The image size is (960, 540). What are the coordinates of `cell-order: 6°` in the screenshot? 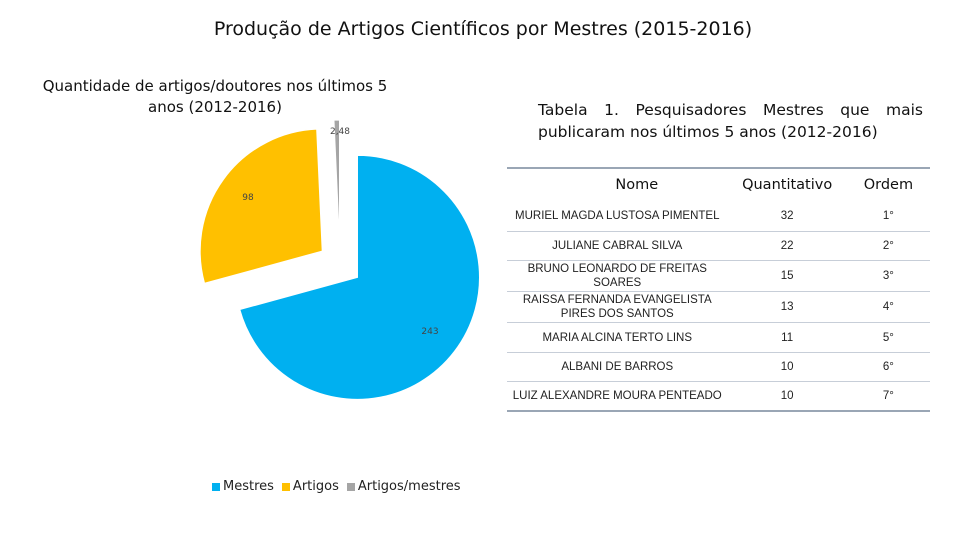 It's located at (888, 367).